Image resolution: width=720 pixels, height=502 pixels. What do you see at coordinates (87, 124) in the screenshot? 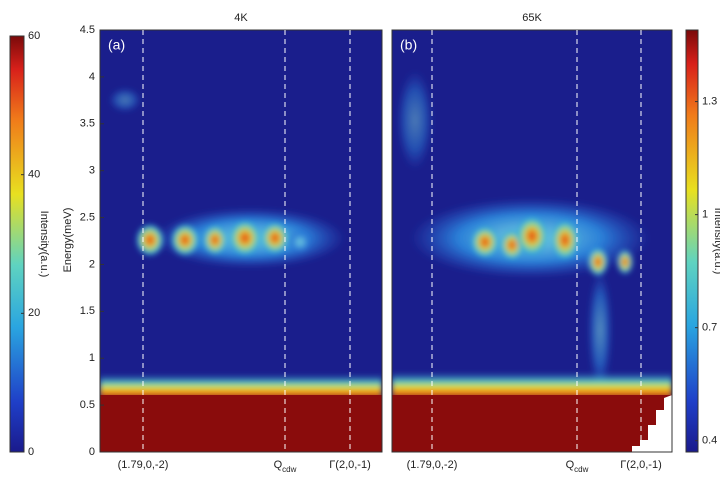
I see `y-tick-label: 3.5` at bounding box center [87, 124].